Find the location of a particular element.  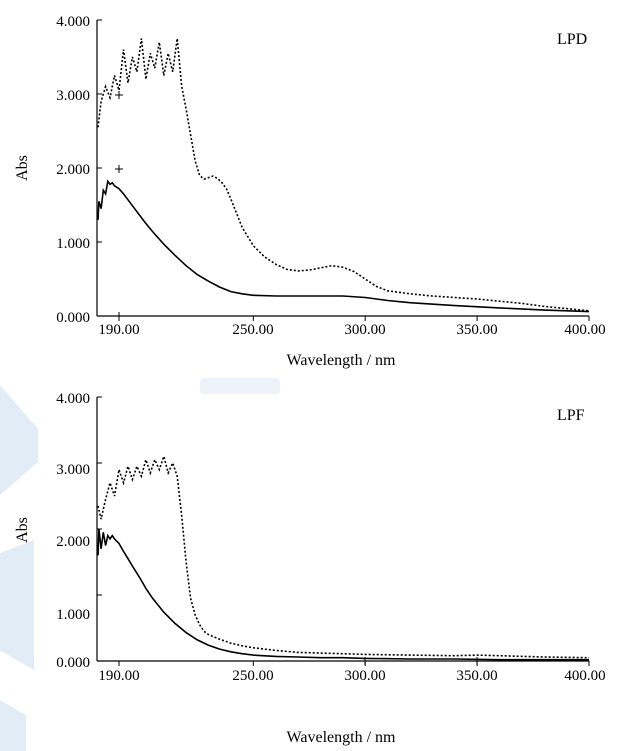

panel-label-lpf: LPF is located at coordinates (571, 415).